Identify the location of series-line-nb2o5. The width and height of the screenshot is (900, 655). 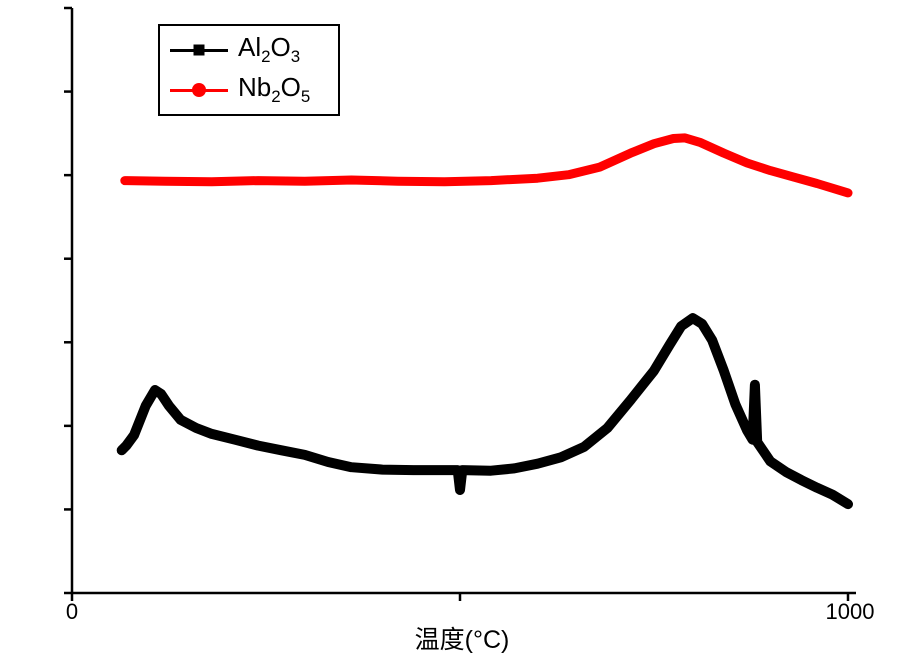
(486, 165).